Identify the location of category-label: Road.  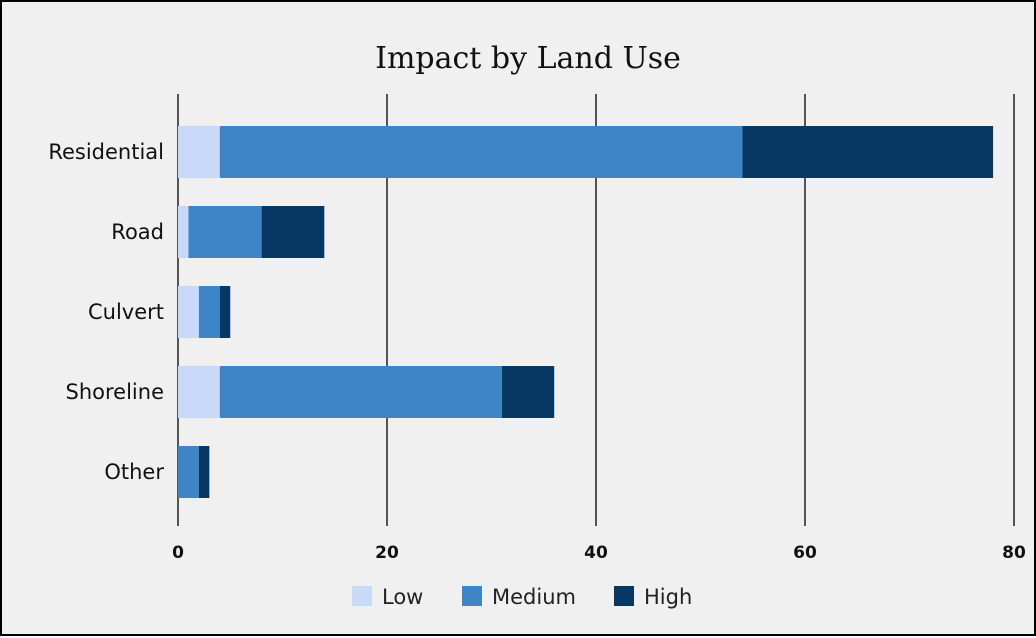
(137, 232).